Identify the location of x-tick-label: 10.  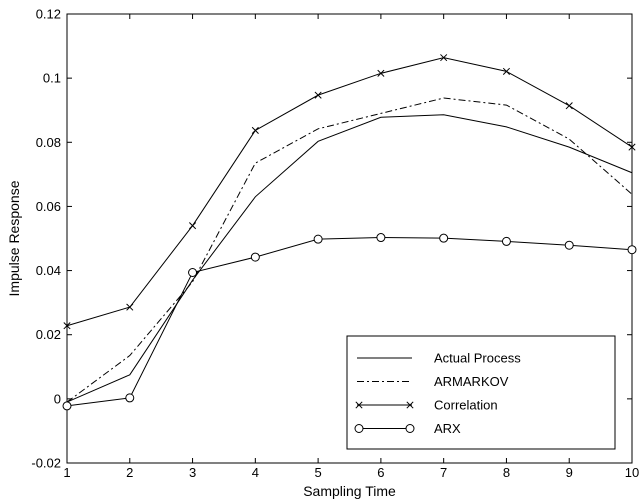
(632, 472).